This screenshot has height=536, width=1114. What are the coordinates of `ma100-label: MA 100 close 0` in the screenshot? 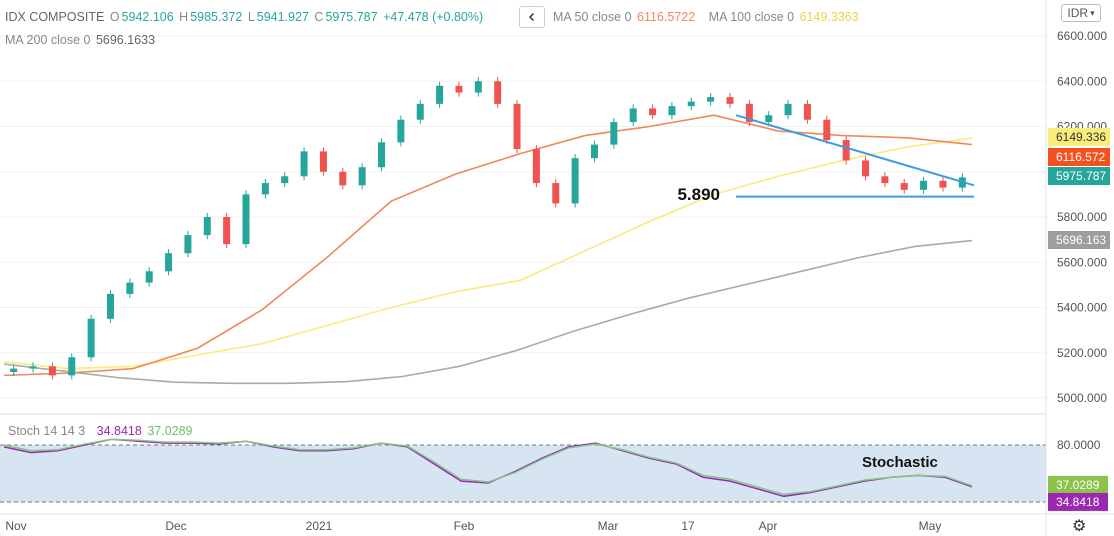 It's located at (751, 17).